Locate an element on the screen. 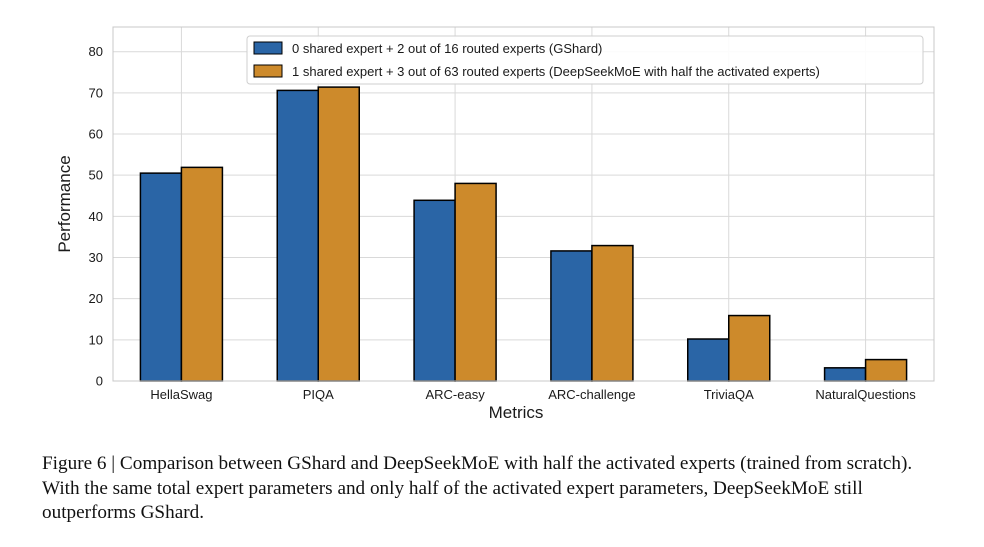  x-tick-label: PIQA is located at coordinates (318, 394).